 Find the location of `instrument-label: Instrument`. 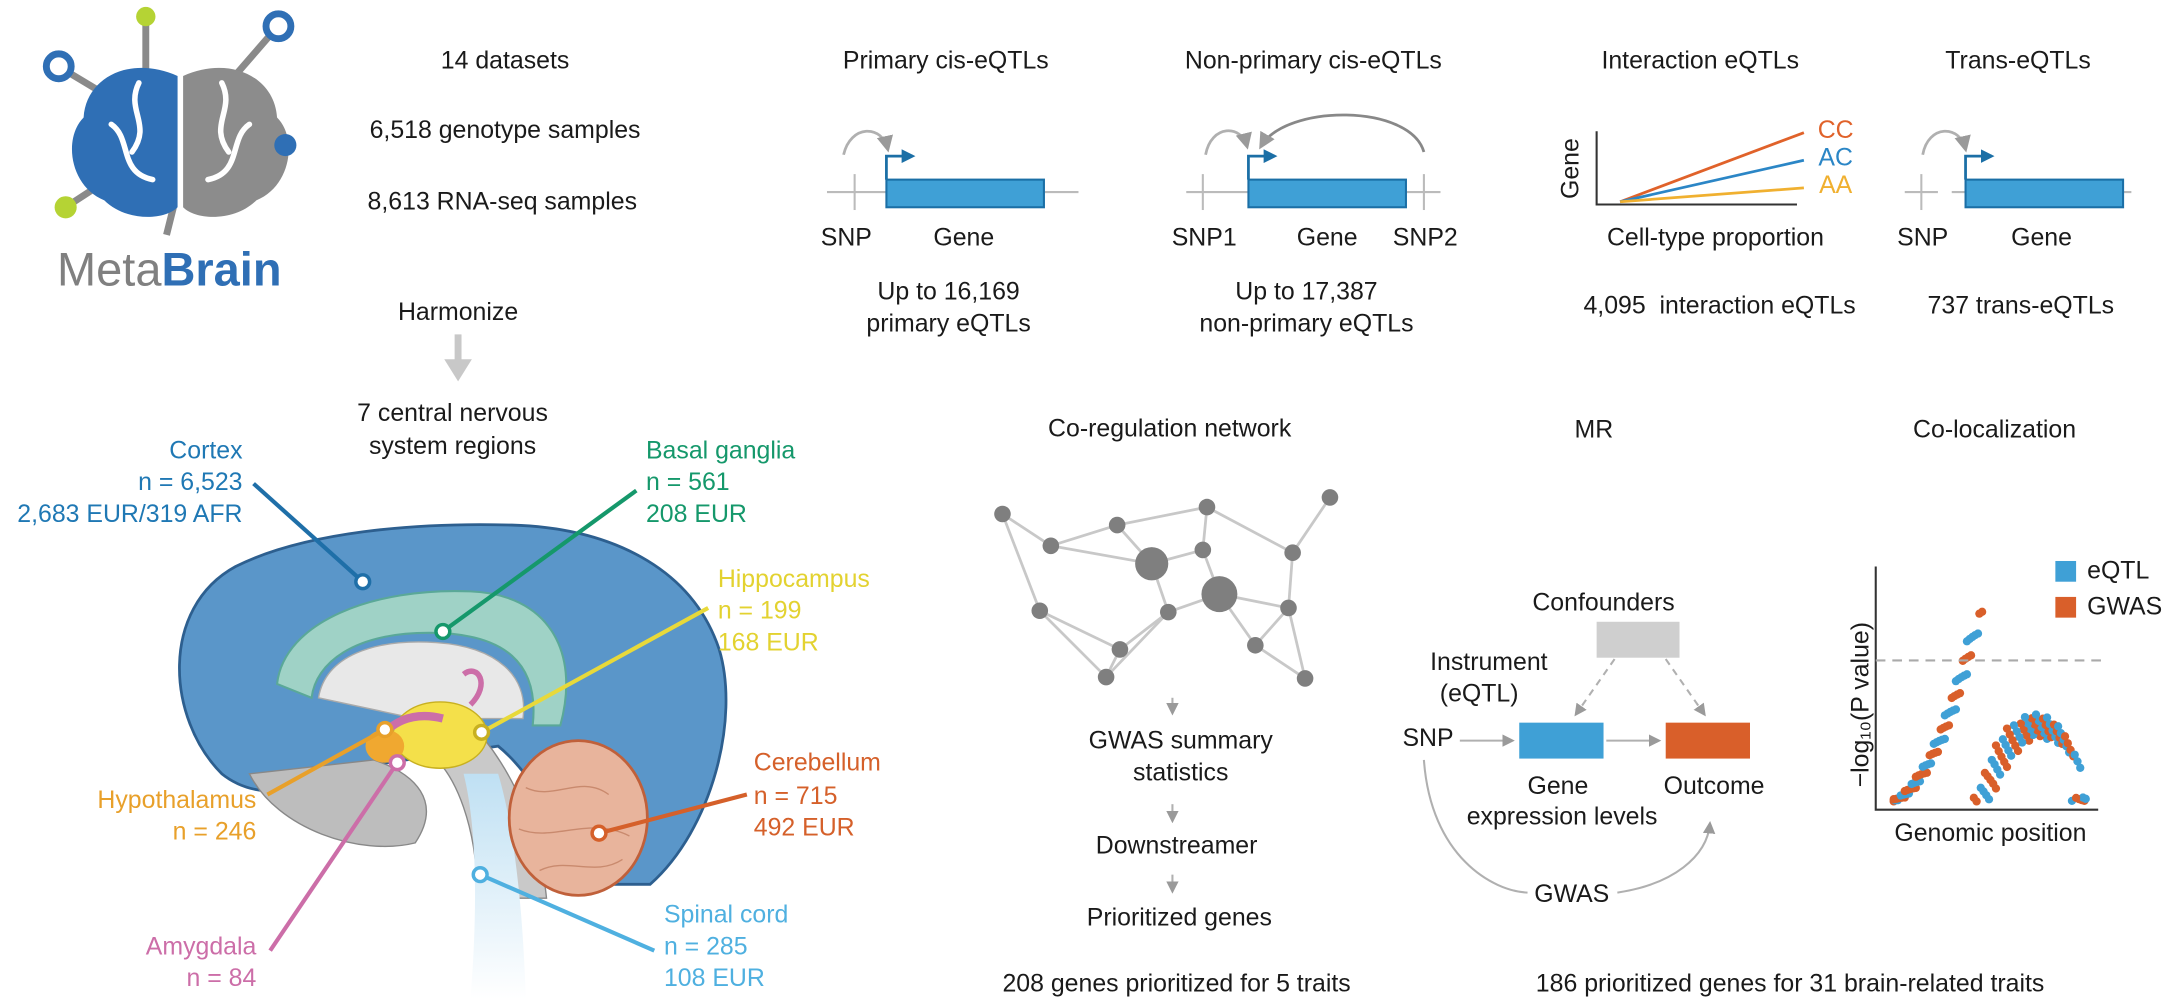

instrument-label: Instrument is located at coordinates (1489, 662).